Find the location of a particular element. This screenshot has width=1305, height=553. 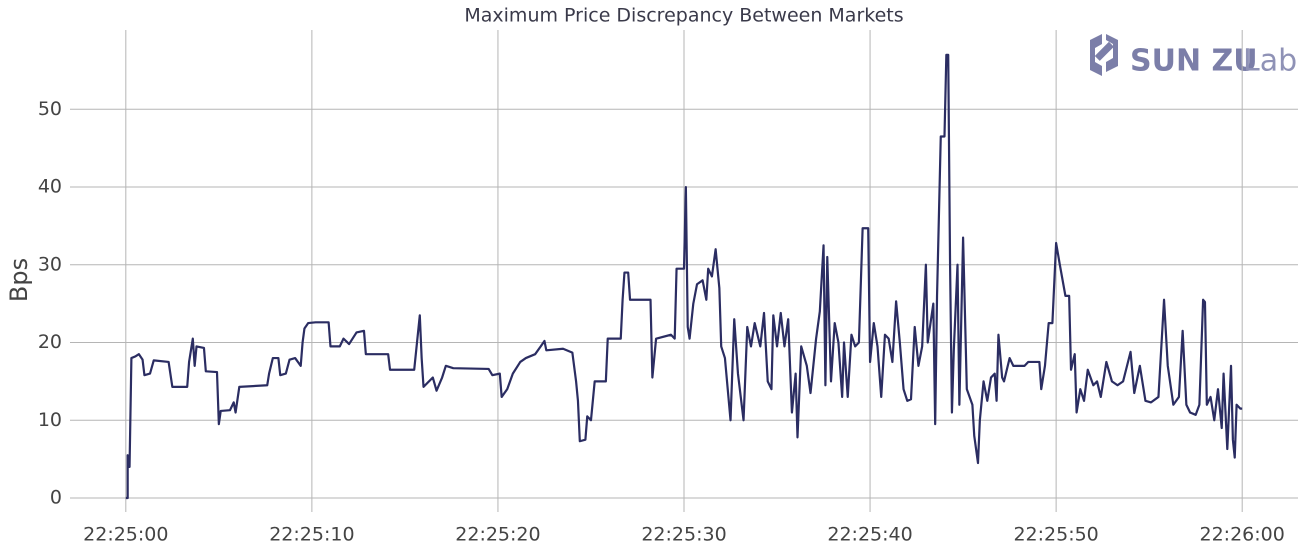

x-tick-label: 22:25:20 is located at coordinates (497, 535).